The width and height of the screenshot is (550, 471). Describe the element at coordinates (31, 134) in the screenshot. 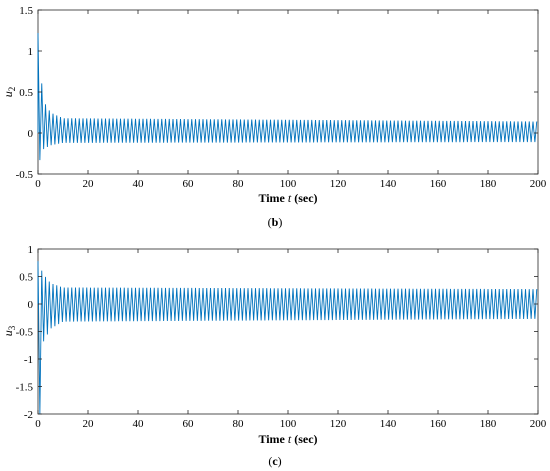

I see `y-tick-label-u2: 0` at that location.